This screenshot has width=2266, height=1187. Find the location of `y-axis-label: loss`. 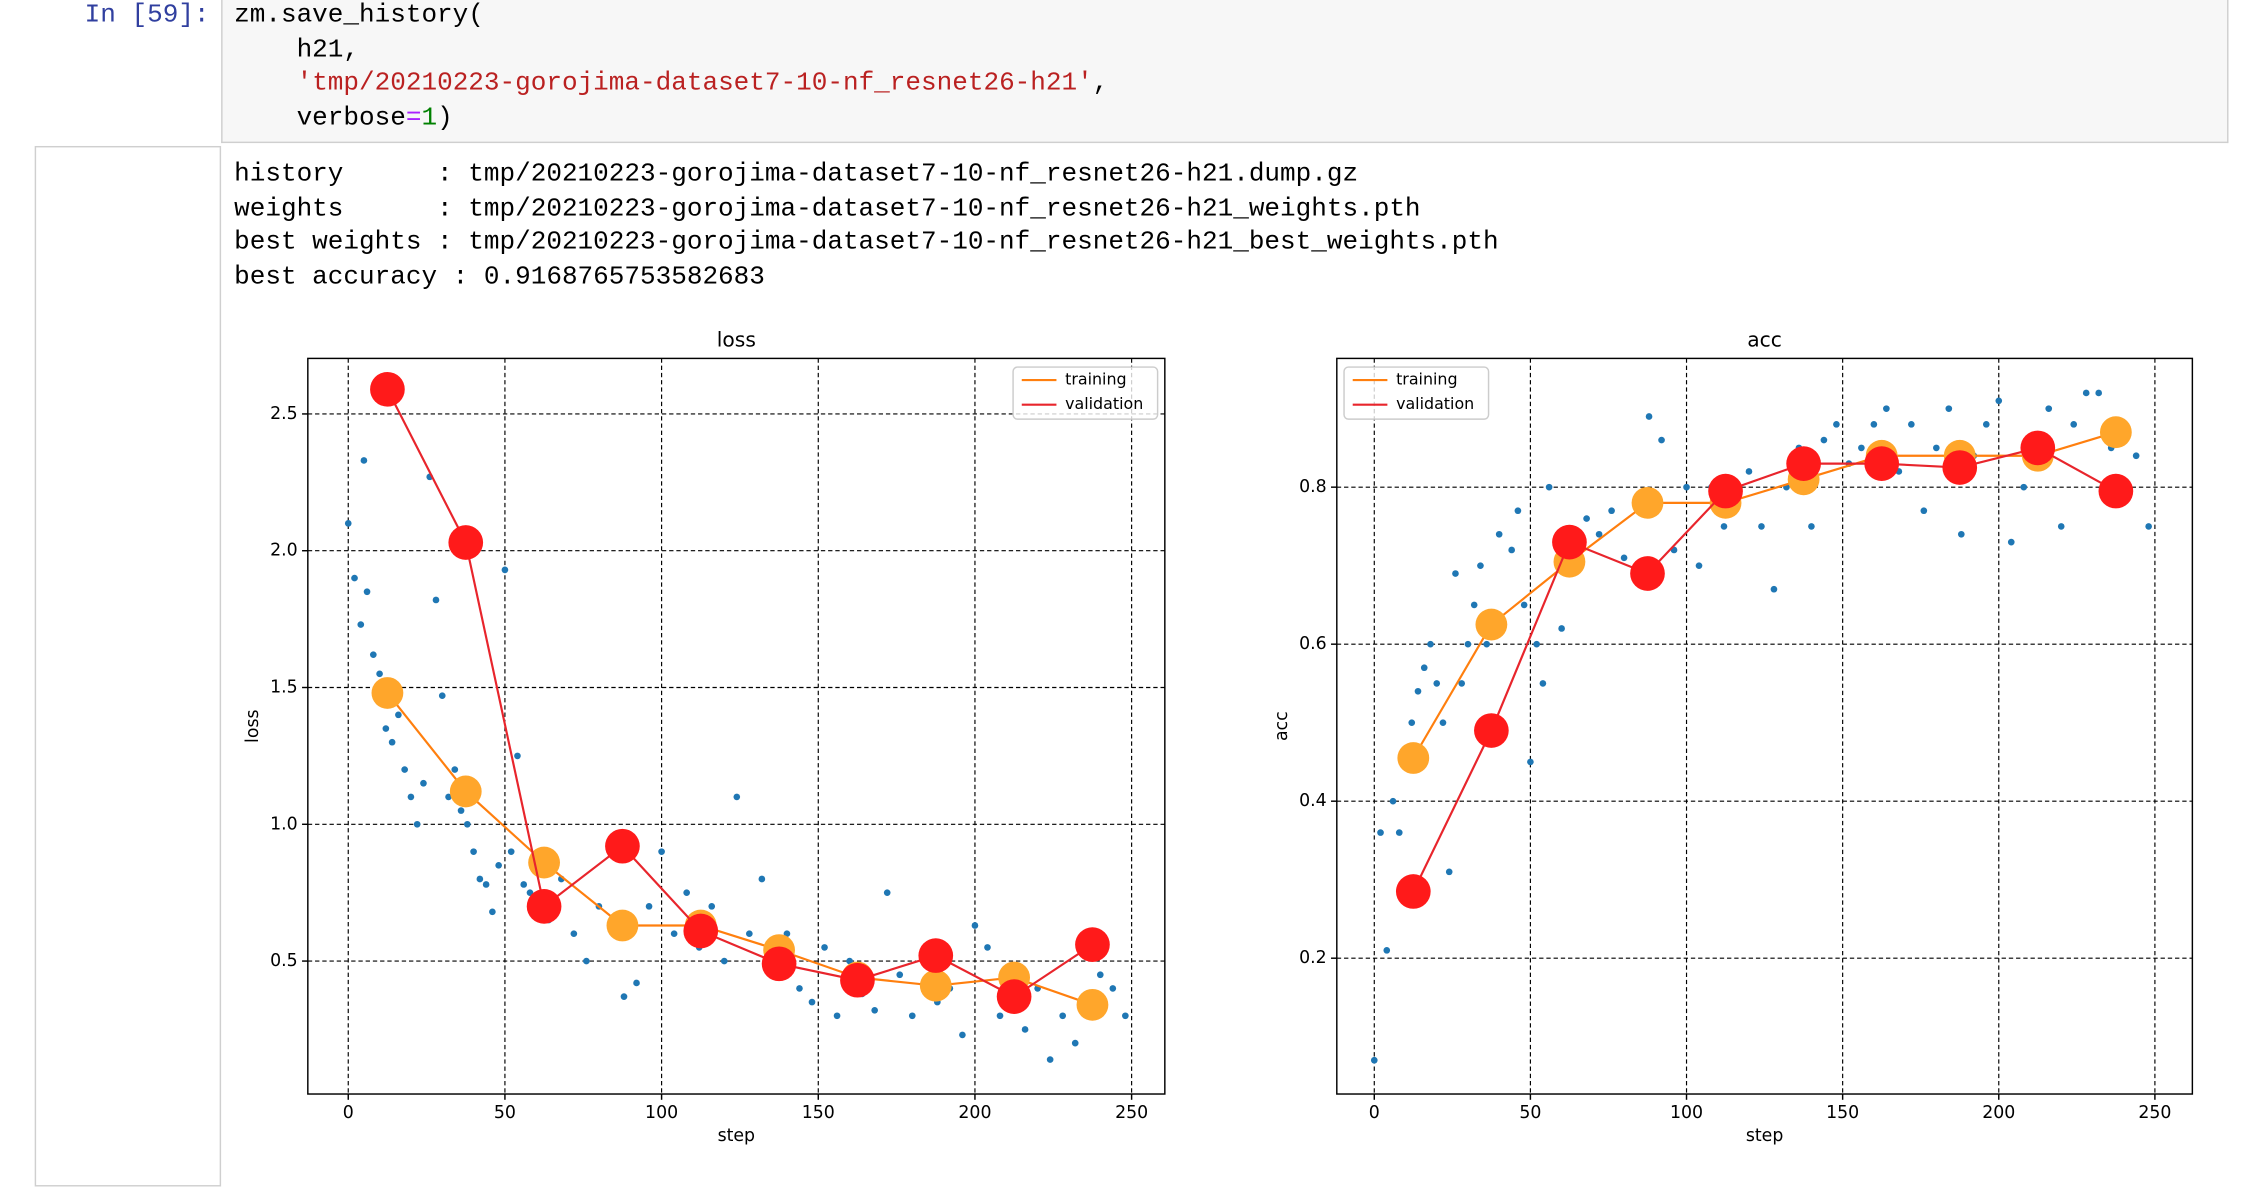

y-axis-label: loss is located at coordinates (253, 725).